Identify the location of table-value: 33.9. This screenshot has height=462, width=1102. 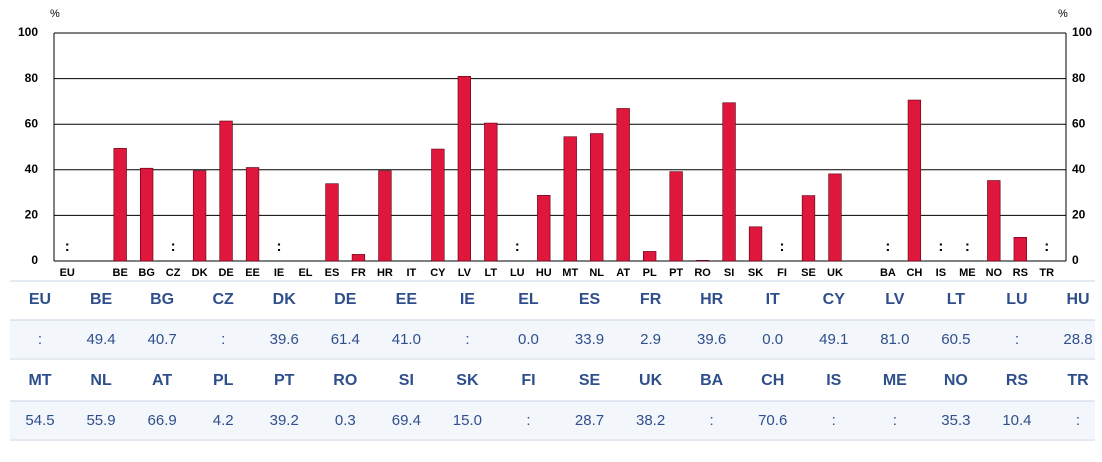
(589, 339).